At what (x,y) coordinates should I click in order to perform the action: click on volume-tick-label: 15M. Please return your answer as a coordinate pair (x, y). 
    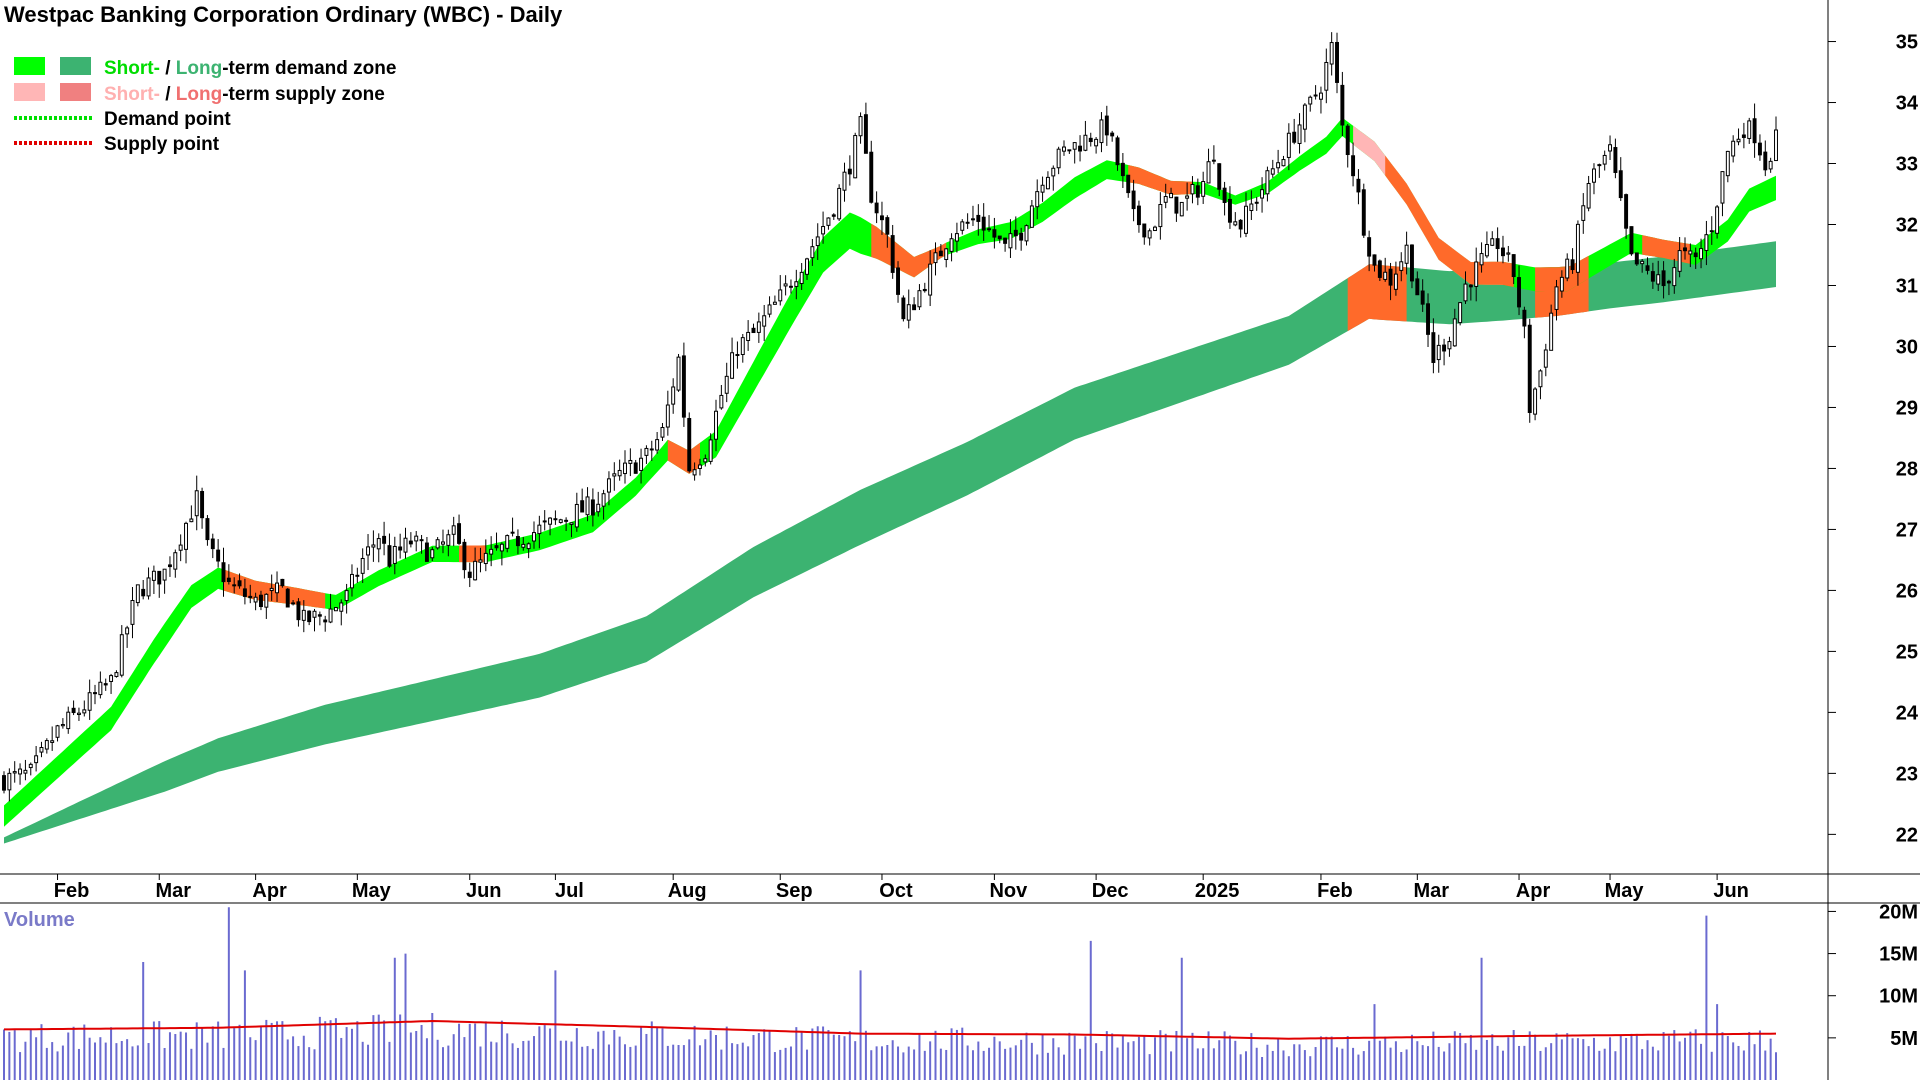
    Looking at the image, I should click on (1898, 955).